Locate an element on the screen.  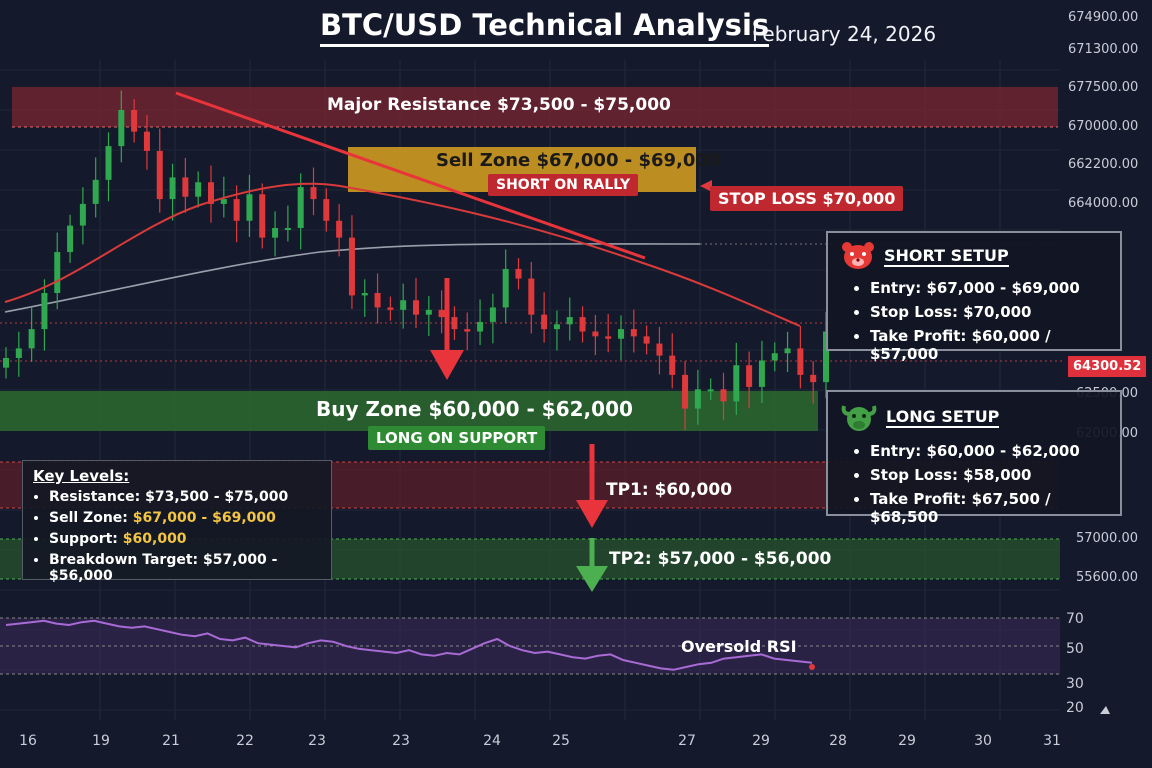
page-title: BTC/USD Technical Analysis is located at coordinates (545, 27).